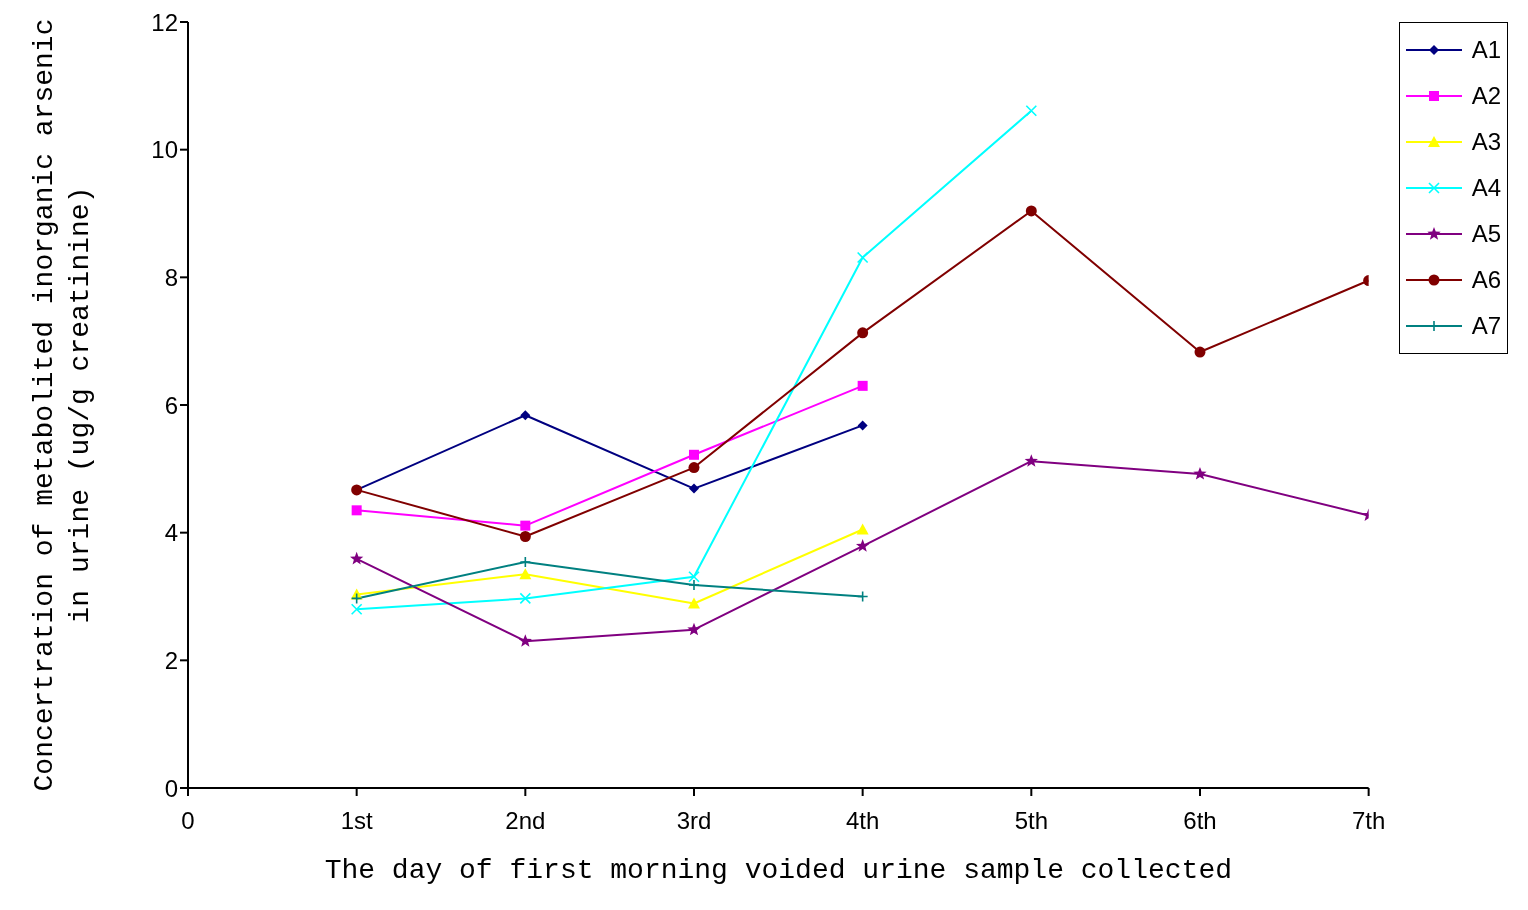 This screenshot has width=1528, height=910. Describe the element at coordinates (171, 660) in the screenshot. I see `y-tick-label: 2` at that location.